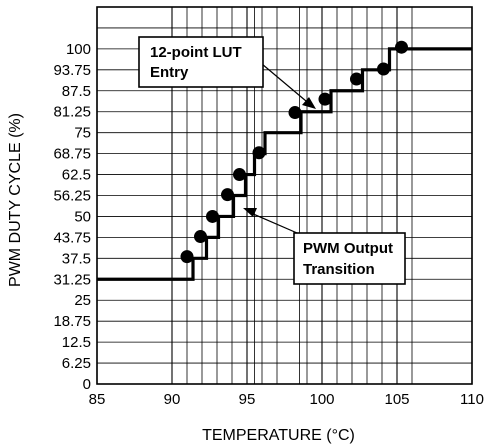 This screenshot has width=487, height=447. What do you see at coordinates (278, 435) in the screenshot?
I see `x-axis-label: TEMPERATURE (°C)` at bounding box center [278, 435].